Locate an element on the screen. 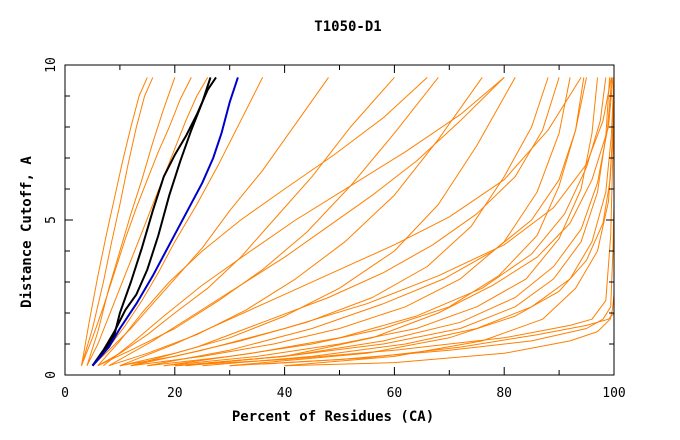 This screenshot has height=440, width=680. y-tick-label: 0 is located at coordinates (51, 375).